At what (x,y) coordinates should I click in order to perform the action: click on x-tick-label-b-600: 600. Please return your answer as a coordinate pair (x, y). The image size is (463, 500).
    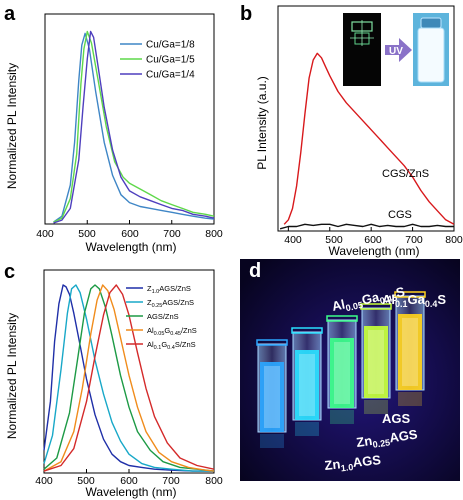
    Looking at the image, I should click on (373, 240).